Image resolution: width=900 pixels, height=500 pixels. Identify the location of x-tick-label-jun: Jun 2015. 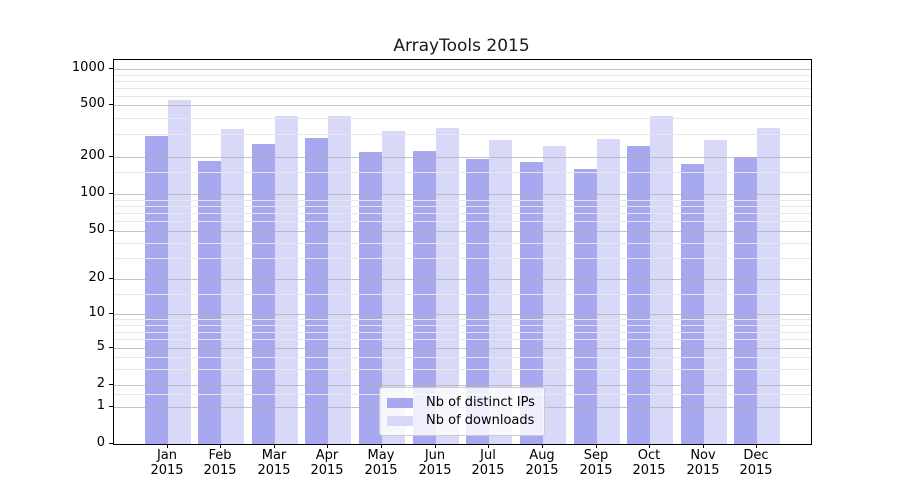
(435, 463).